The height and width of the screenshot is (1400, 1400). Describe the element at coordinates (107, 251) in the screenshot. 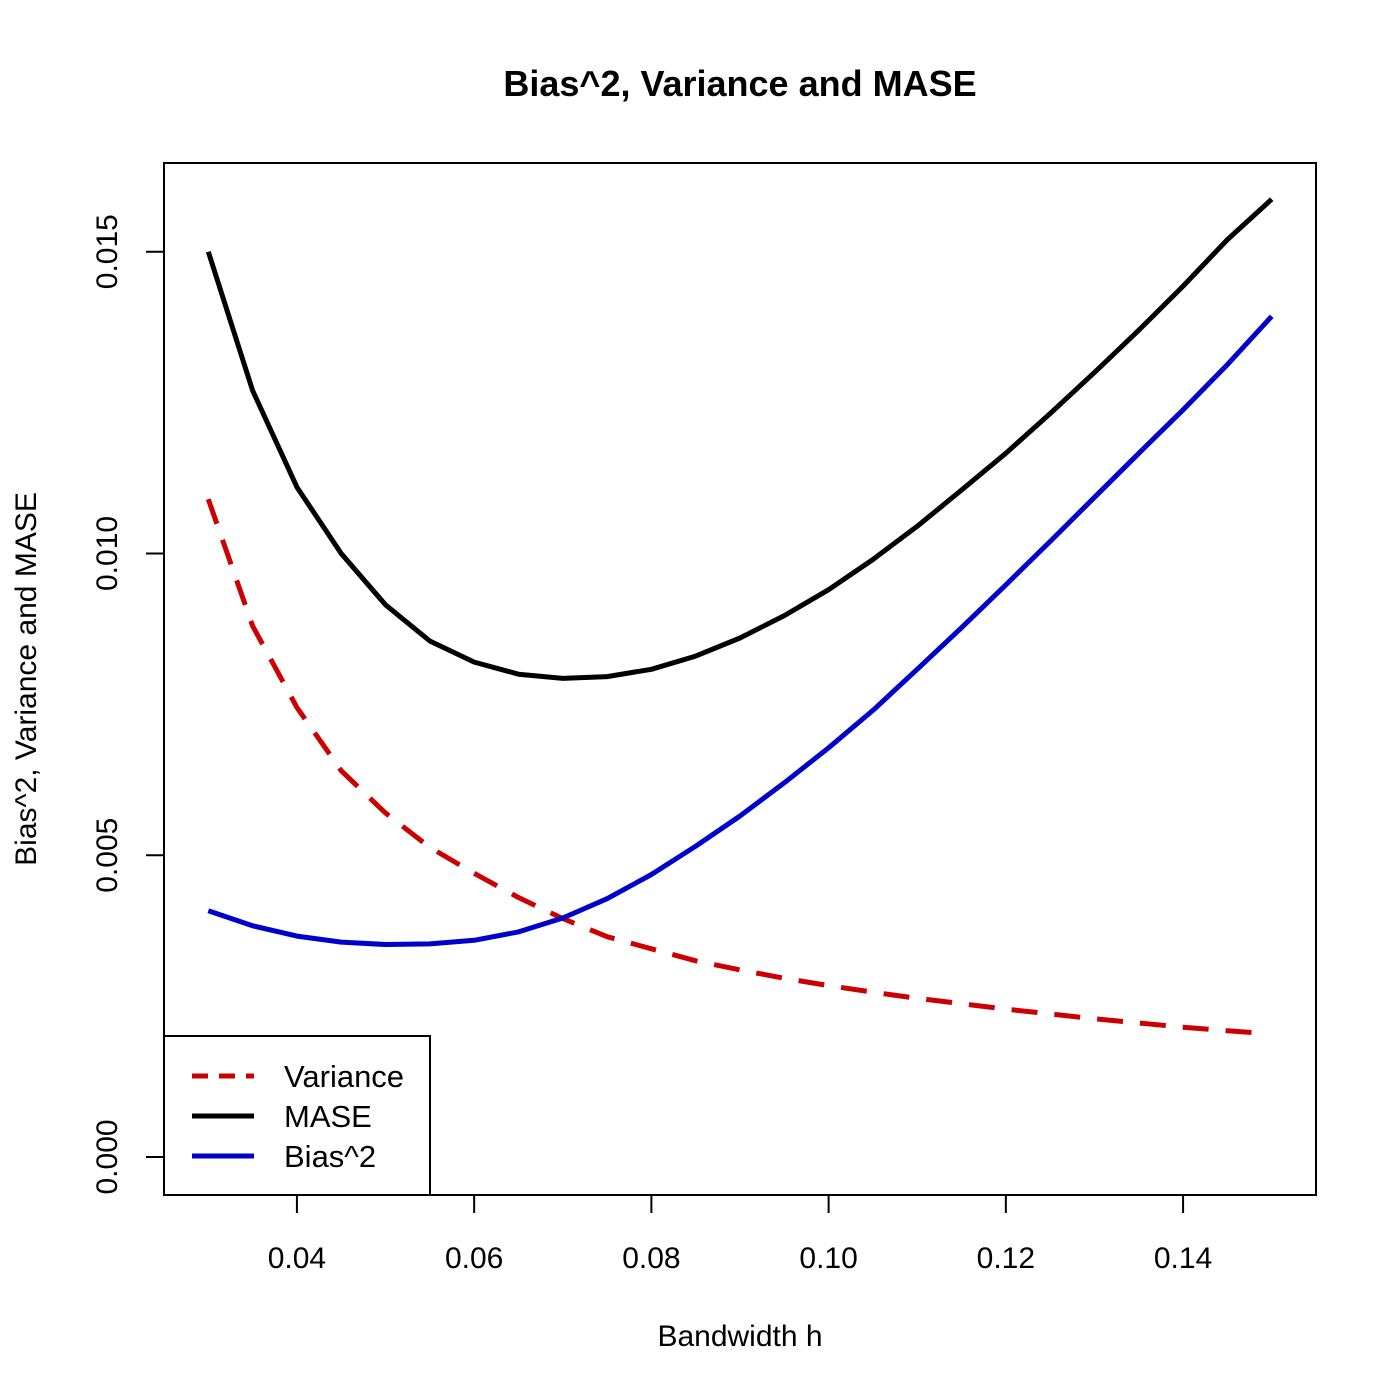

I see `y-tick-label: 0.015` at that location.